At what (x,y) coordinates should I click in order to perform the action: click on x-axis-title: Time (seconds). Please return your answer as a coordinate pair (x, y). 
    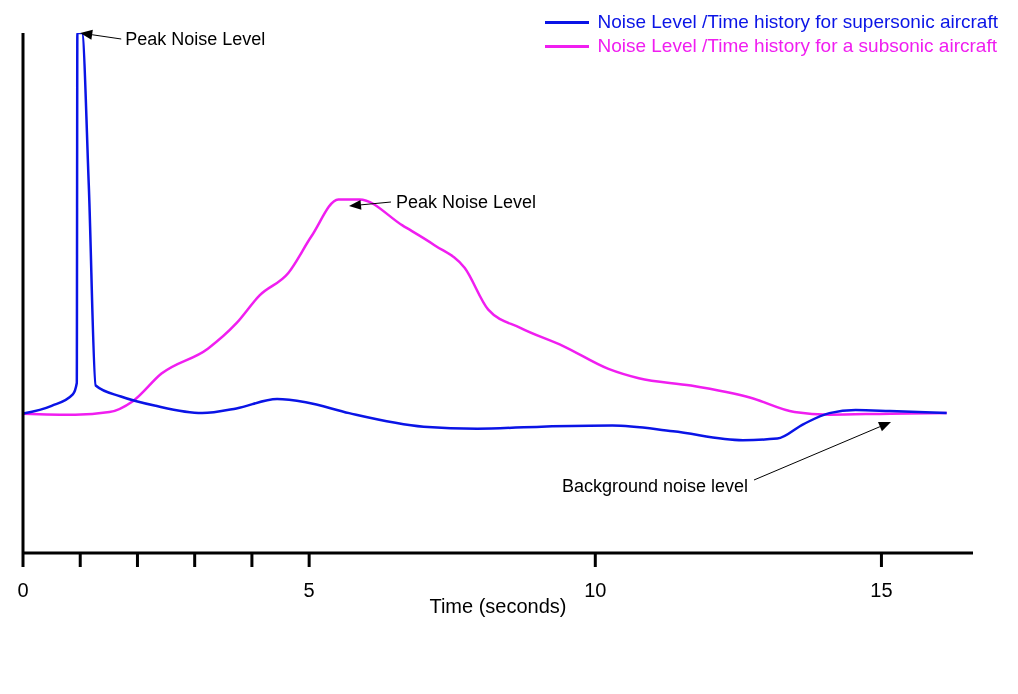
    Looking at the image, I should click on (498, 606).